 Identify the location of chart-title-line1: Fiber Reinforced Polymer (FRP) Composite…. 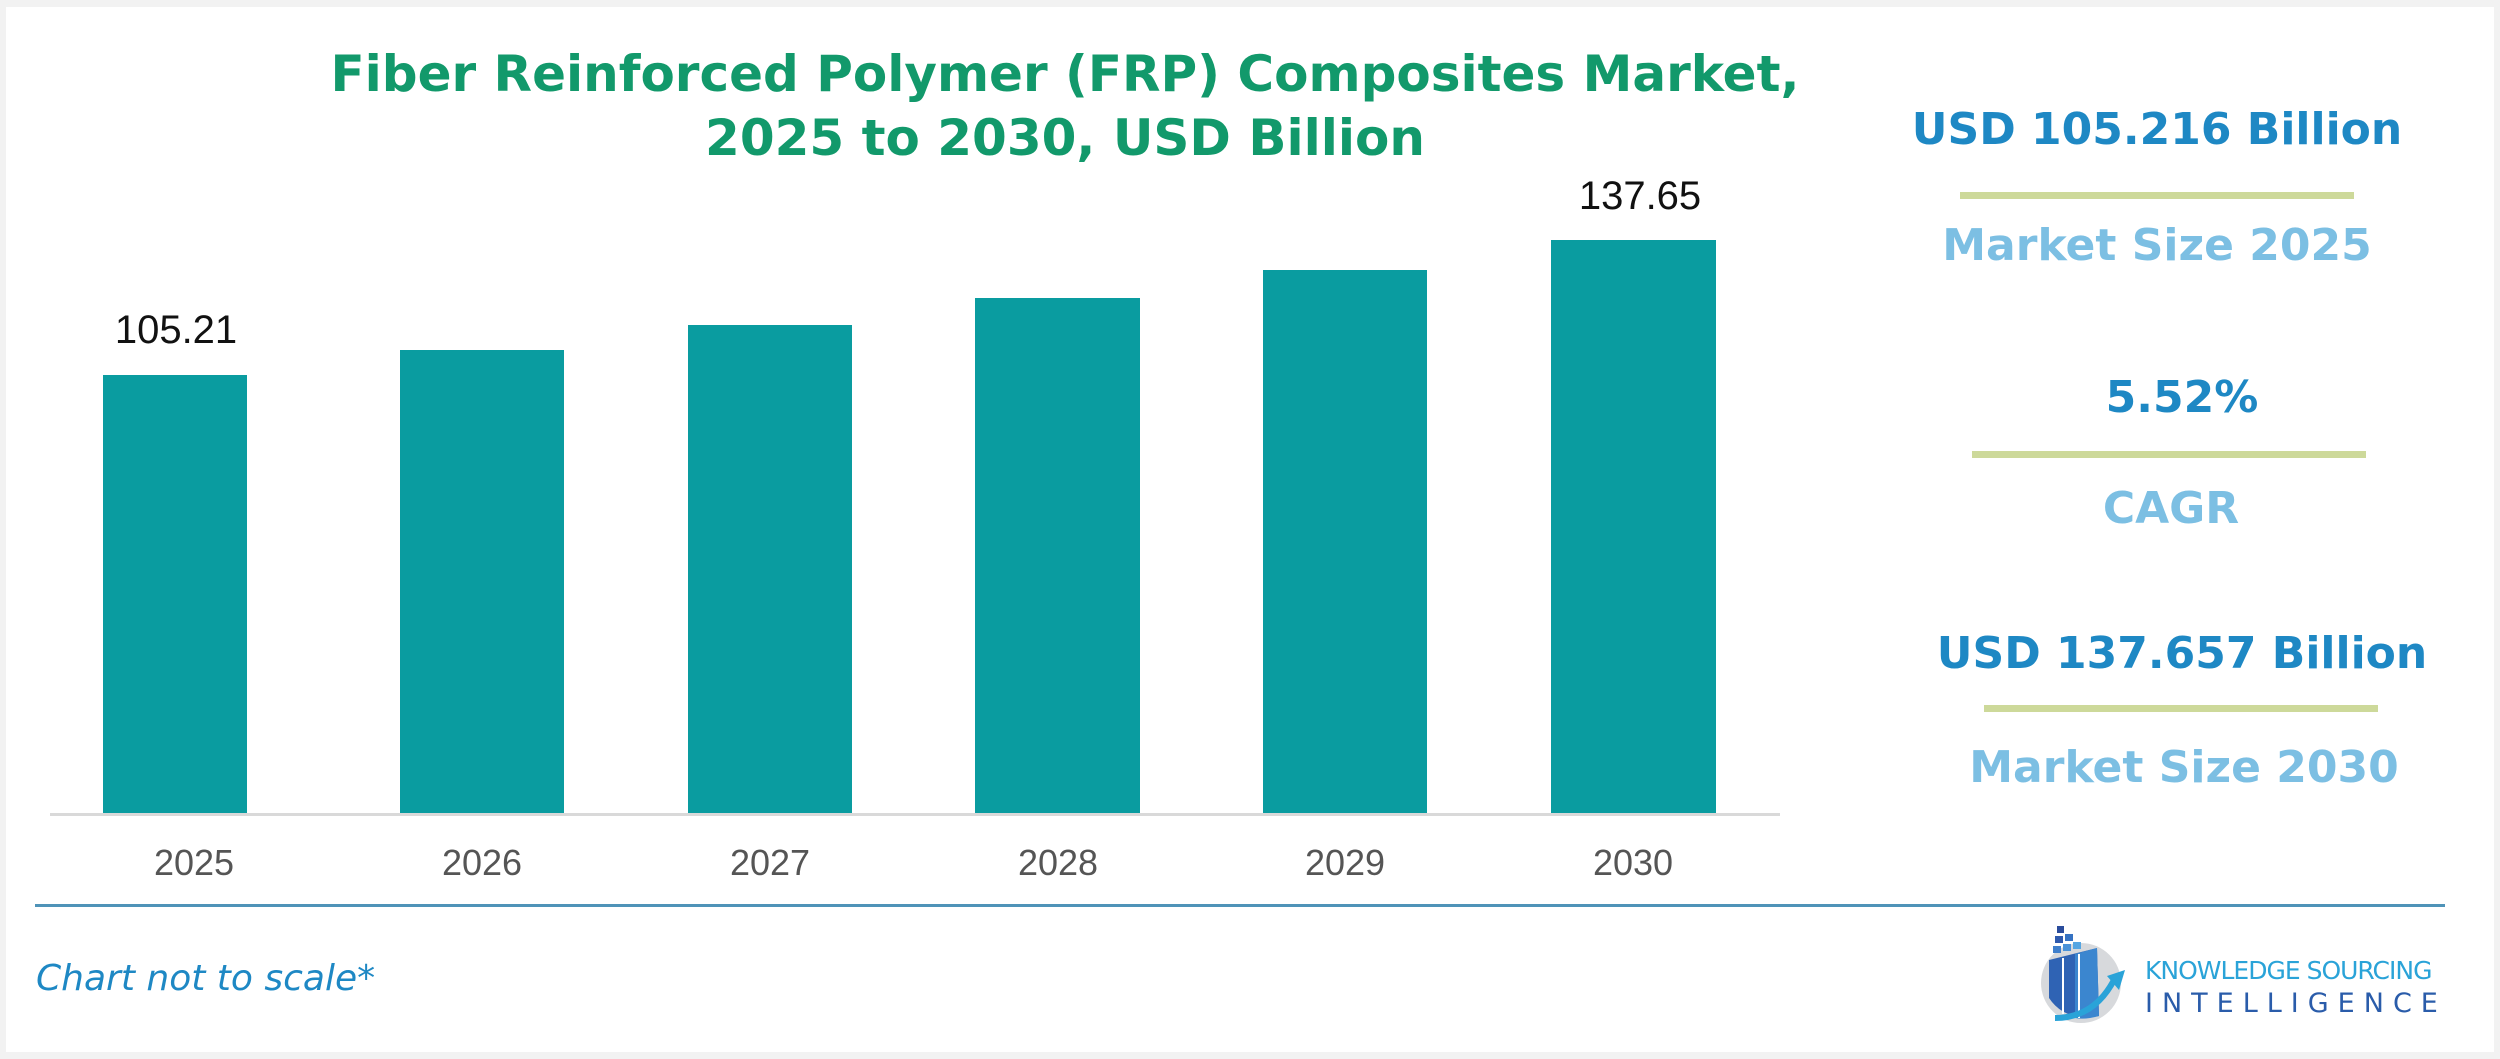
(1065, 74).